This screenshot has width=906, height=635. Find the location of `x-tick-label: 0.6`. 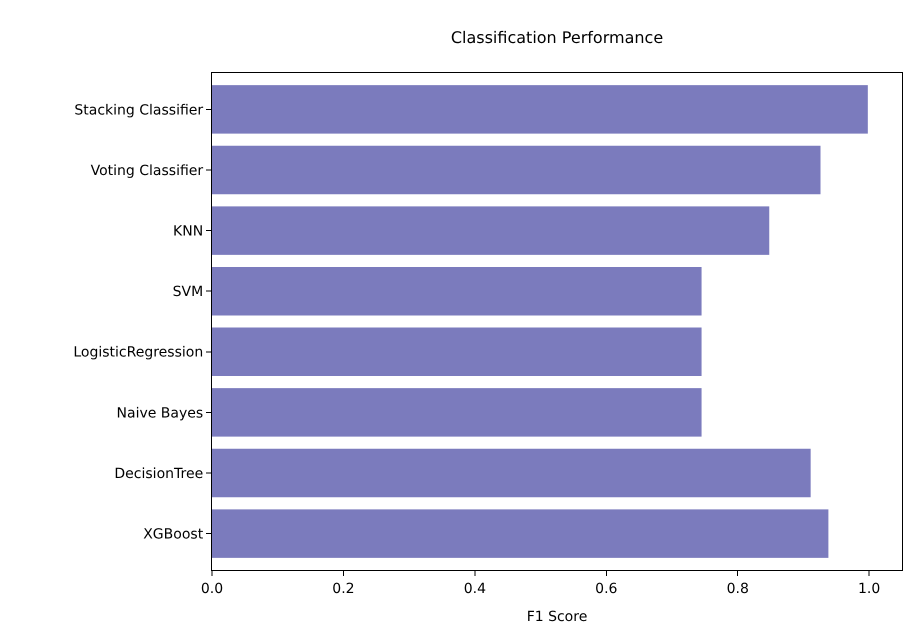

x-tick-label: 0.6 is located at coordinates (606, 588).